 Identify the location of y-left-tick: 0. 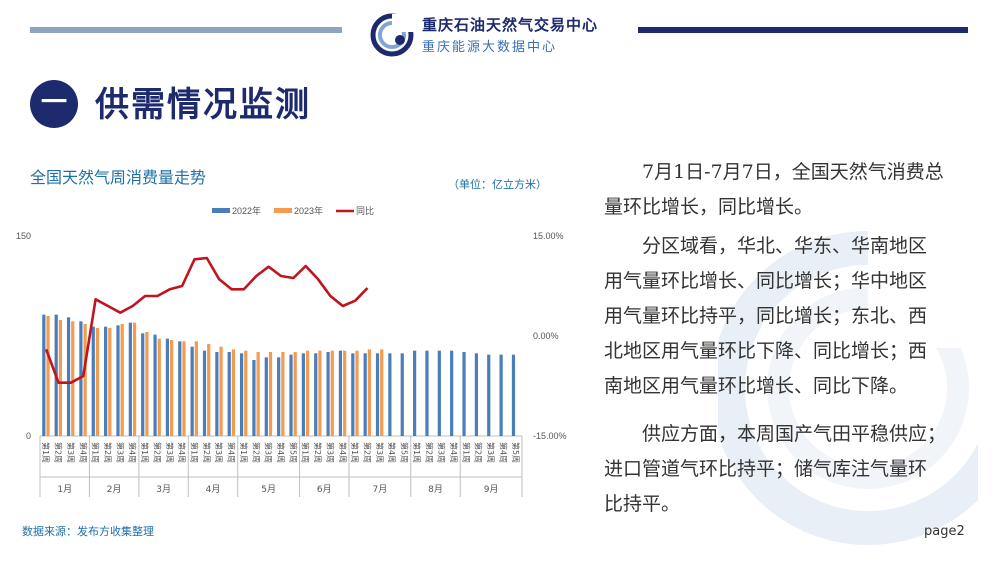
(28, 436).